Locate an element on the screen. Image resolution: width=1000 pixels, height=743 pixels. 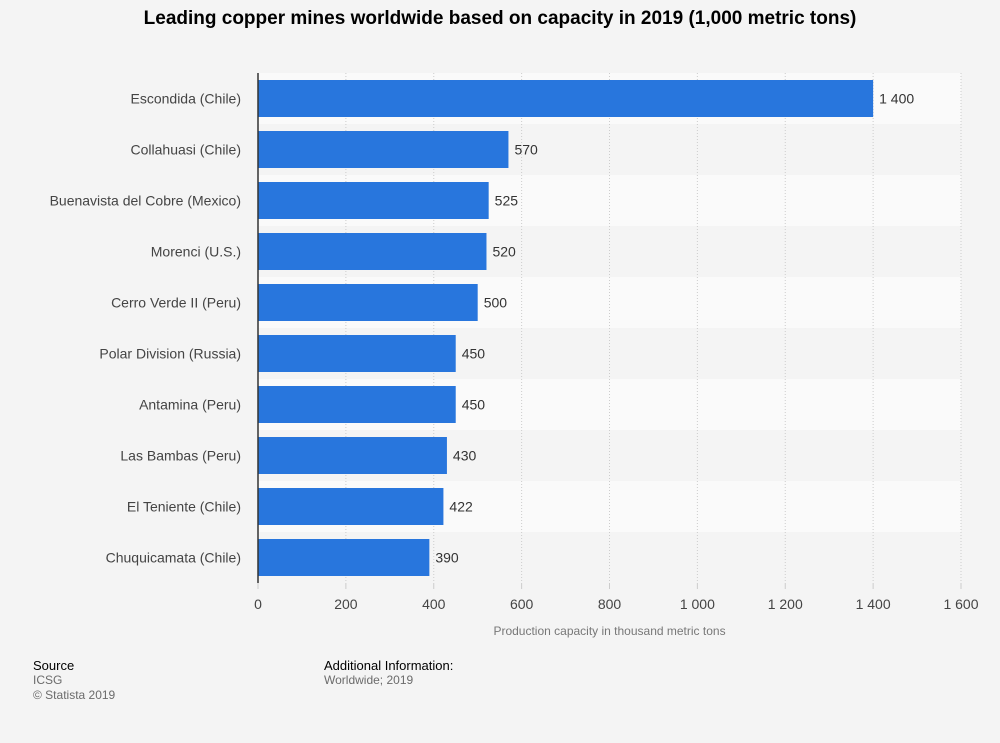
x-tick-label: 1 000 is located at coordinates (697, 604).